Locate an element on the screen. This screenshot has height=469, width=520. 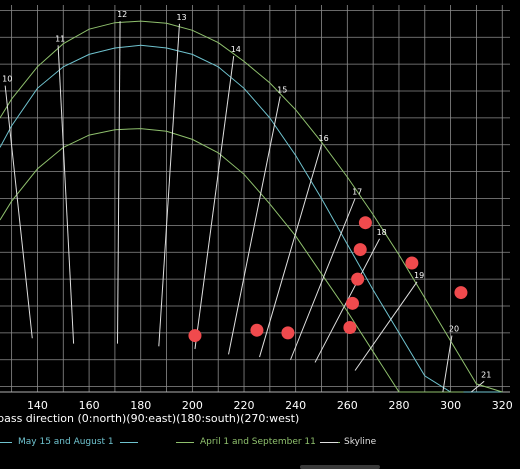
legend-label: April 1 and September 11 is located at coordinates (258, 442).